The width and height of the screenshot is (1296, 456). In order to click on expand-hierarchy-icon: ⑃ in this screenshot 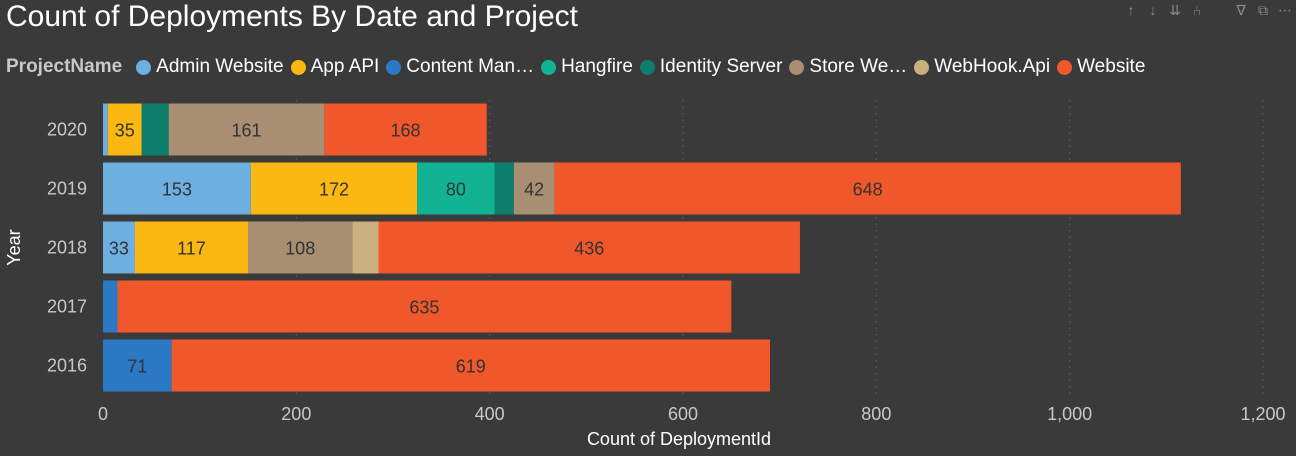, I will do `click(1197, 10)`.